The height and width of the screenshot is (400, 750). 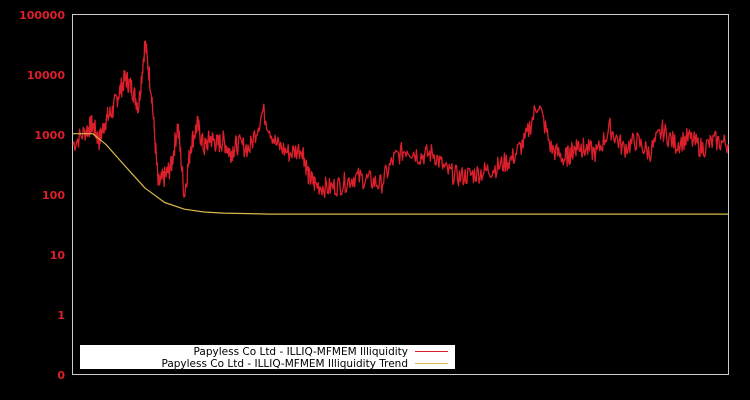 I want to click on y-tick-label: 10000, so click(x=46, y=75).